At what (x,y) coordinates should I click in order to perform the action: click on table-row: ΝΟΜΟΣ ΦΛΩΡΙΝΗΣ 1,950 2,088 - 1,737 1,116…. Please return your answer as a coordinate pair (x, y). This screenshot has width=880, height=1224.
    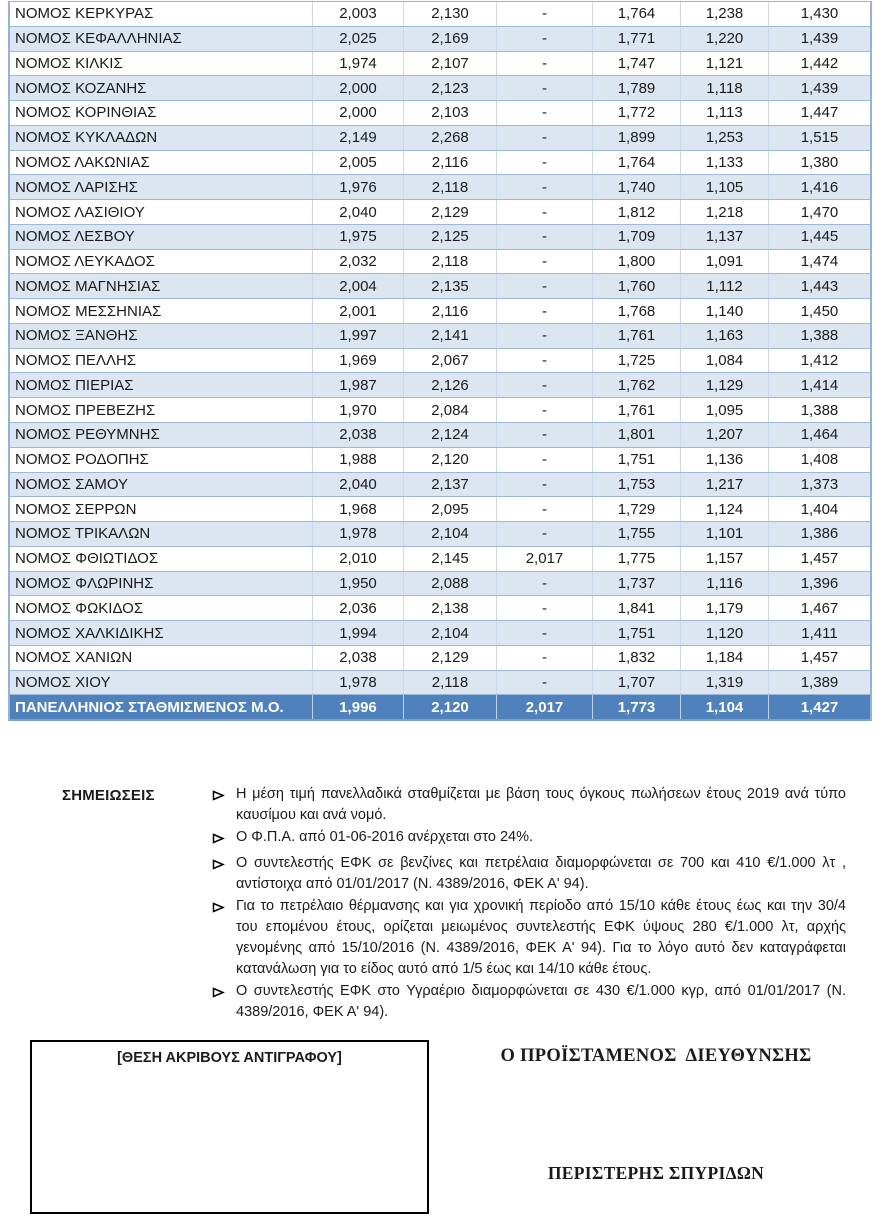
    Looking at the image, I should click on (440, 584).